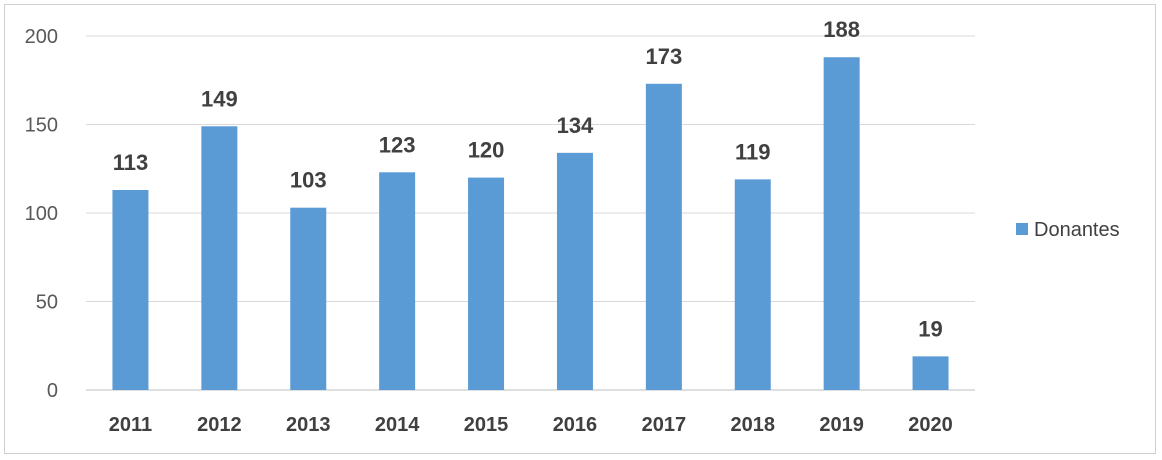  Describe the element at coordinates (397, 425) in the screenshot. I see `x-tick-label: 2014` at that location.